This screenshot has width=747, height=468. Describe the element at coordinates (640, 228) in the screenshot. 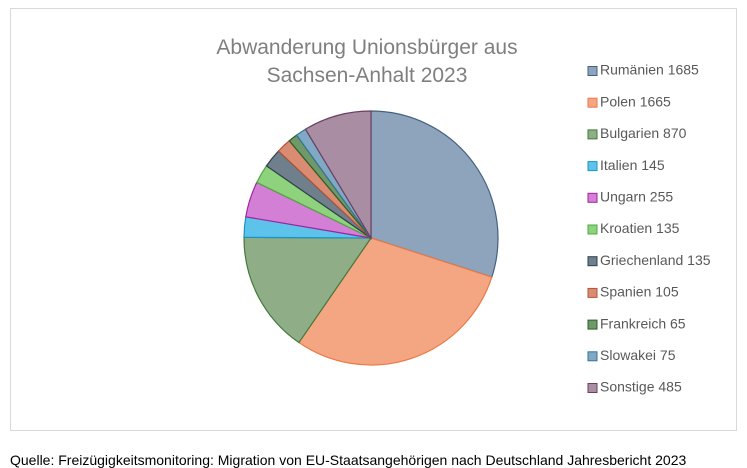

I see `legend-label: Kroatien 135` at that location.